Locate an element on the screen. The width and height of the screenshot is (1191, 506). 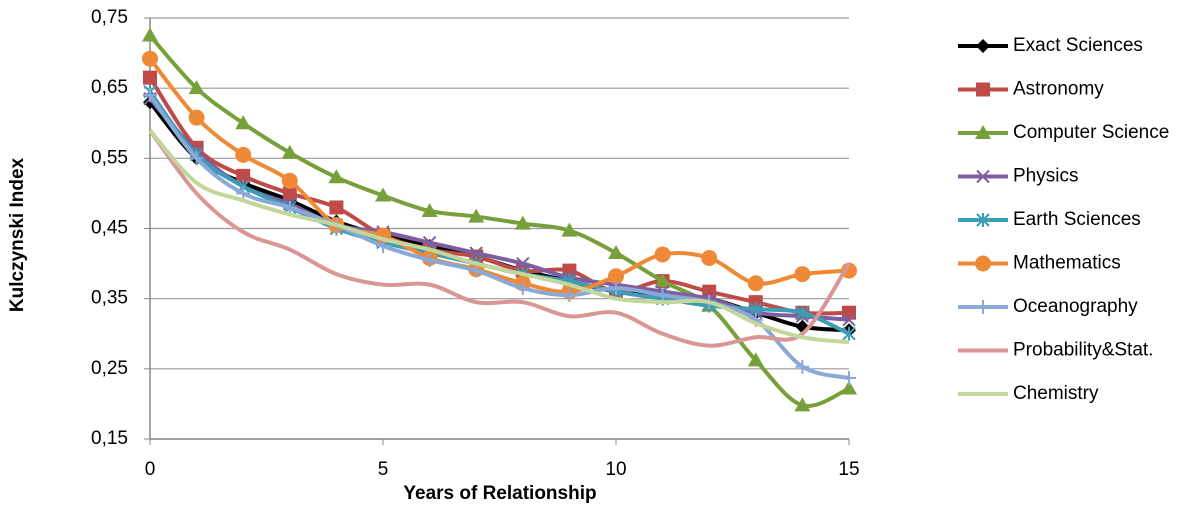
y-tick-label: 0,35 is located at coordinates (109, 298).